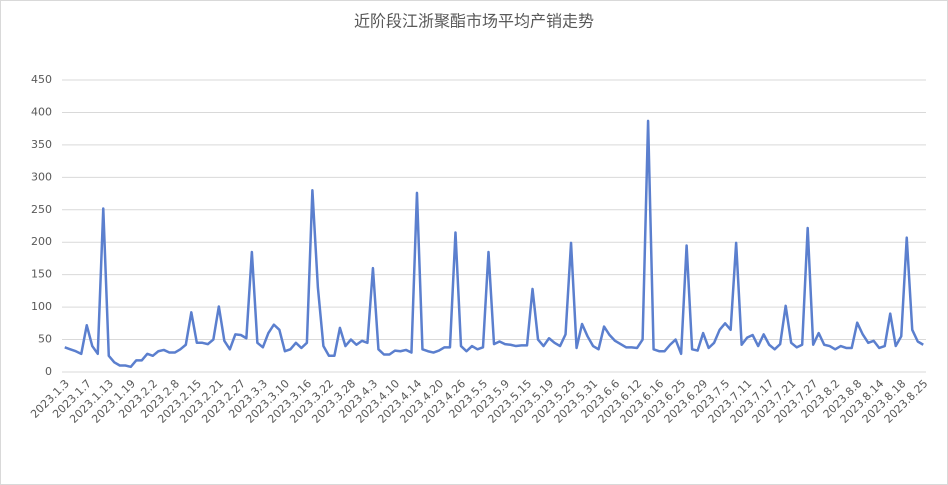  Describe the element at coordinates (45, 339) in the screenshot. I see `y-tick-label: 50` at that location.